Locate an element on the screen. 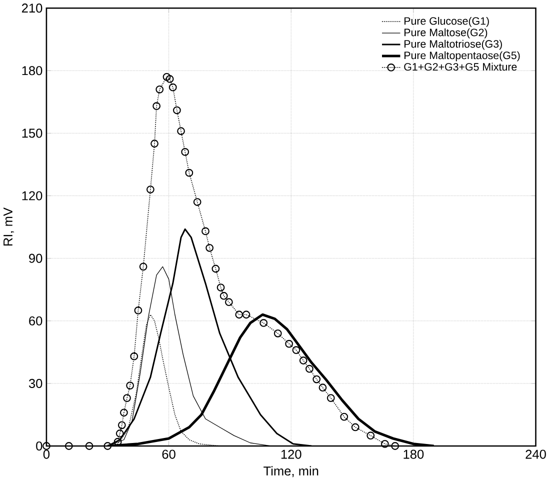 This screenshot has height=481, width=550. y-tick-label: 120 is located at coordinates (32, 195).